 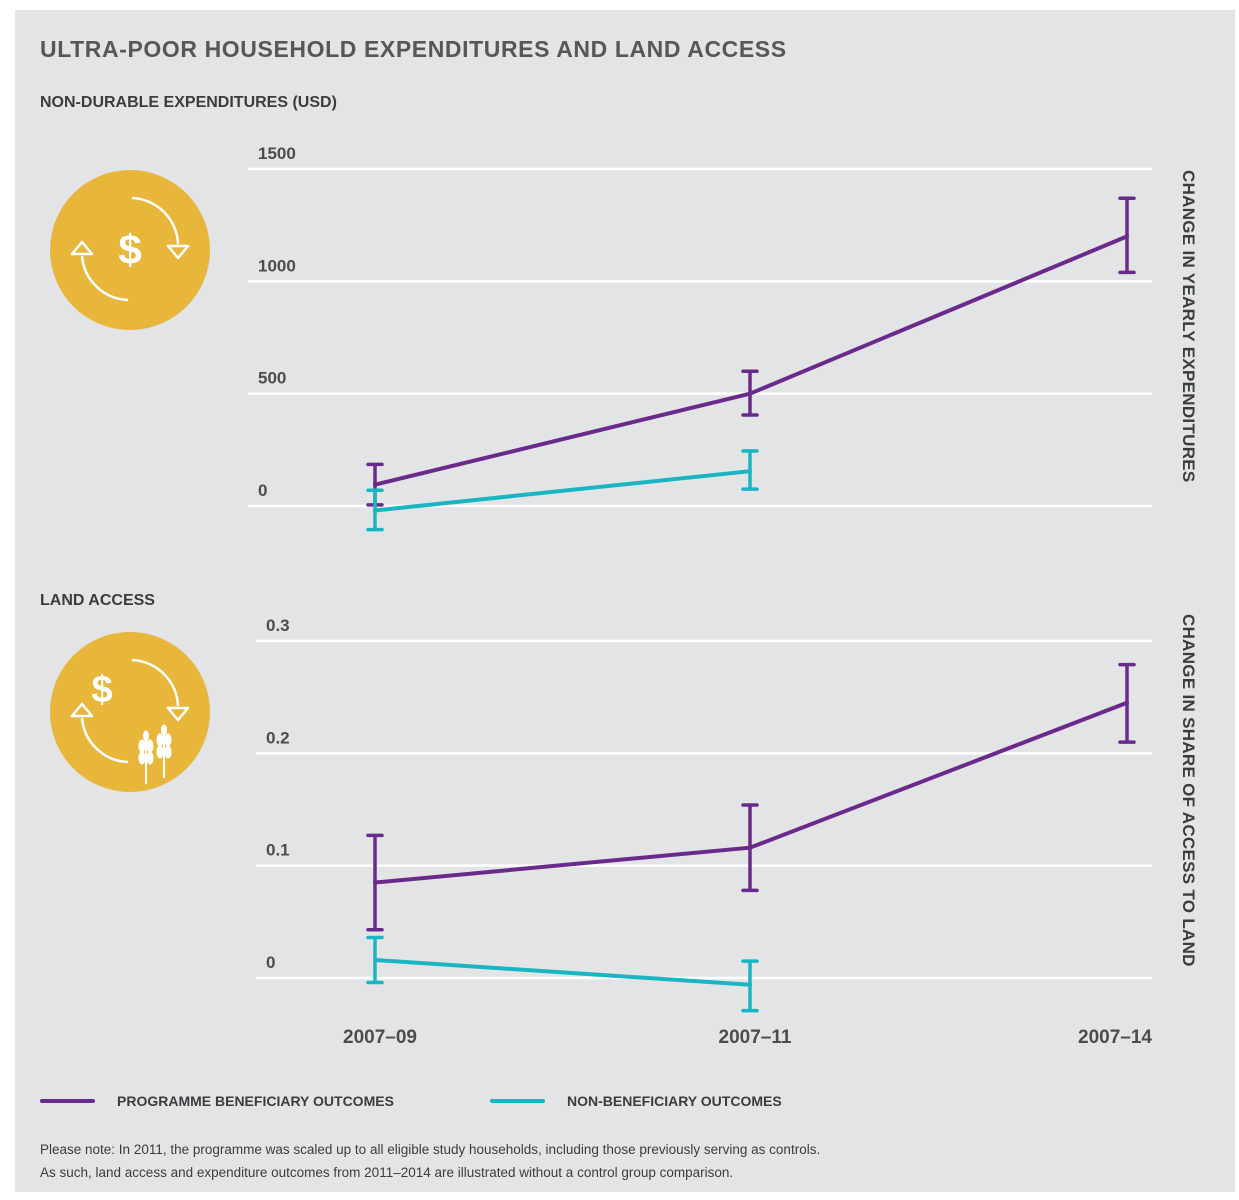 What do you see at coordinates (1188, 790) in the screenshot?
I see `chart2-y-axis-label: CHANGE IN SHARE OF ACCESS TO LAND` at bounding box center [1188, 790].